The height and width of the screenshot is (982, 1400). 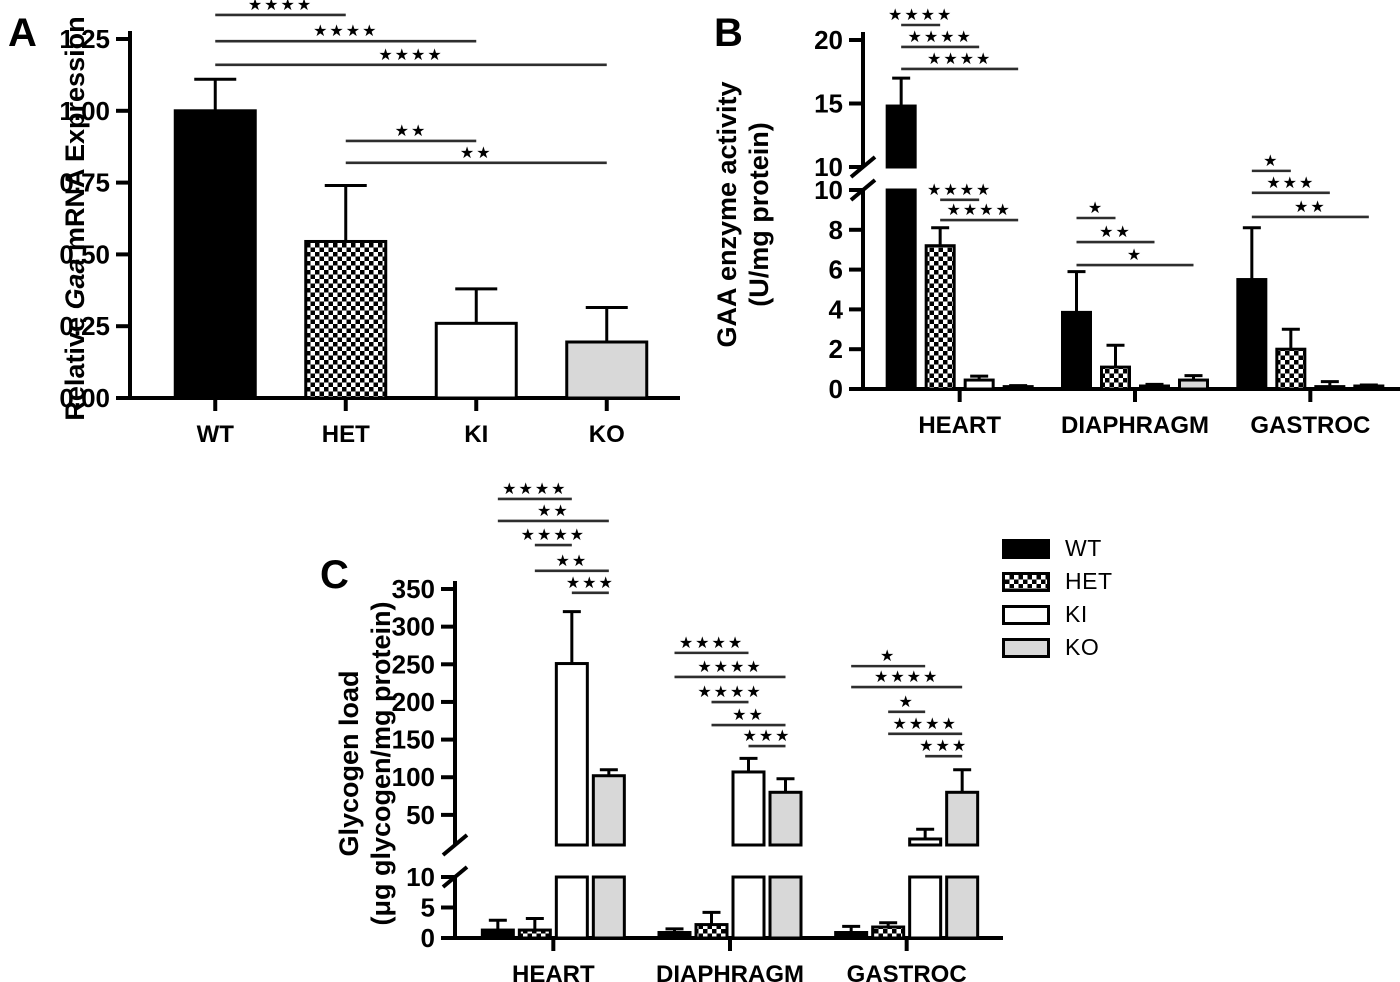 What do you see at coordinates (84, 183) in the screenshot?
I see `y-tick-label: 0.75` at bounding box center [84, 183].